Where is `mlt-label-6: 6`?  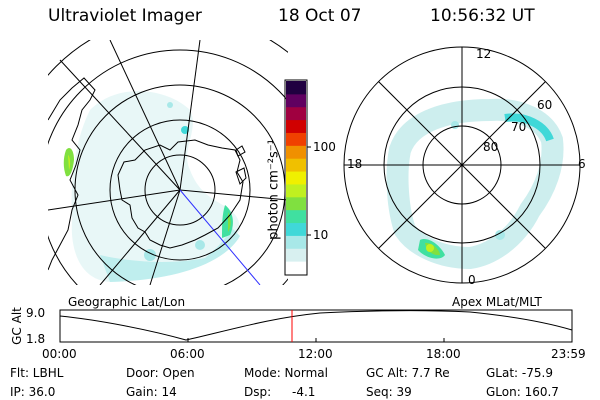
mlt-label-6: 6 is located at coordinates (582, 164).